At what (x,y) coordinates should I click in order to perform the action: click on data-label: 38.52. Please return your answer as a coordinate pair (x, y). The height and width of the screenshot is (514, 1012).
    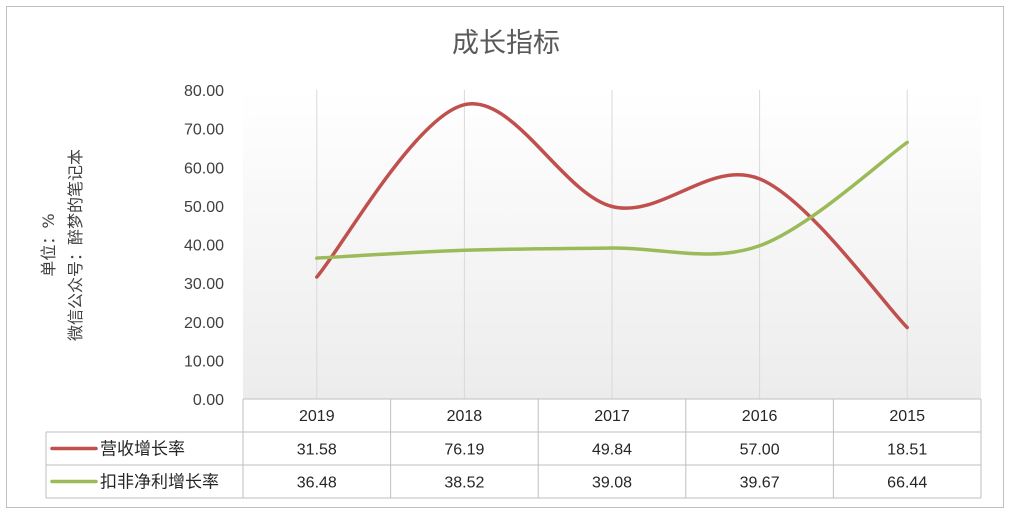
    Looking at the image, I should click on (464, 483).